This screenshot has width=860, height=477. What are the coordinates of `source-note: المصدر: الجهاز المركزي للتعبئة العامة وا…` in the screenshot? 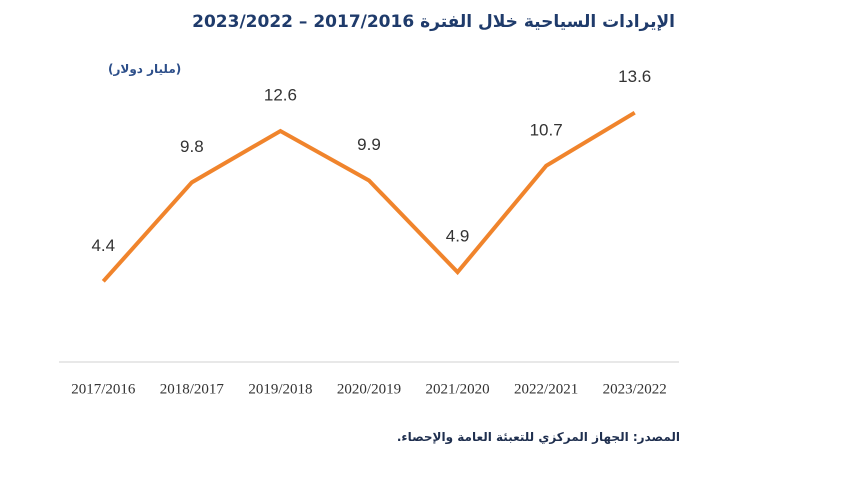 It's located at (538, 437).